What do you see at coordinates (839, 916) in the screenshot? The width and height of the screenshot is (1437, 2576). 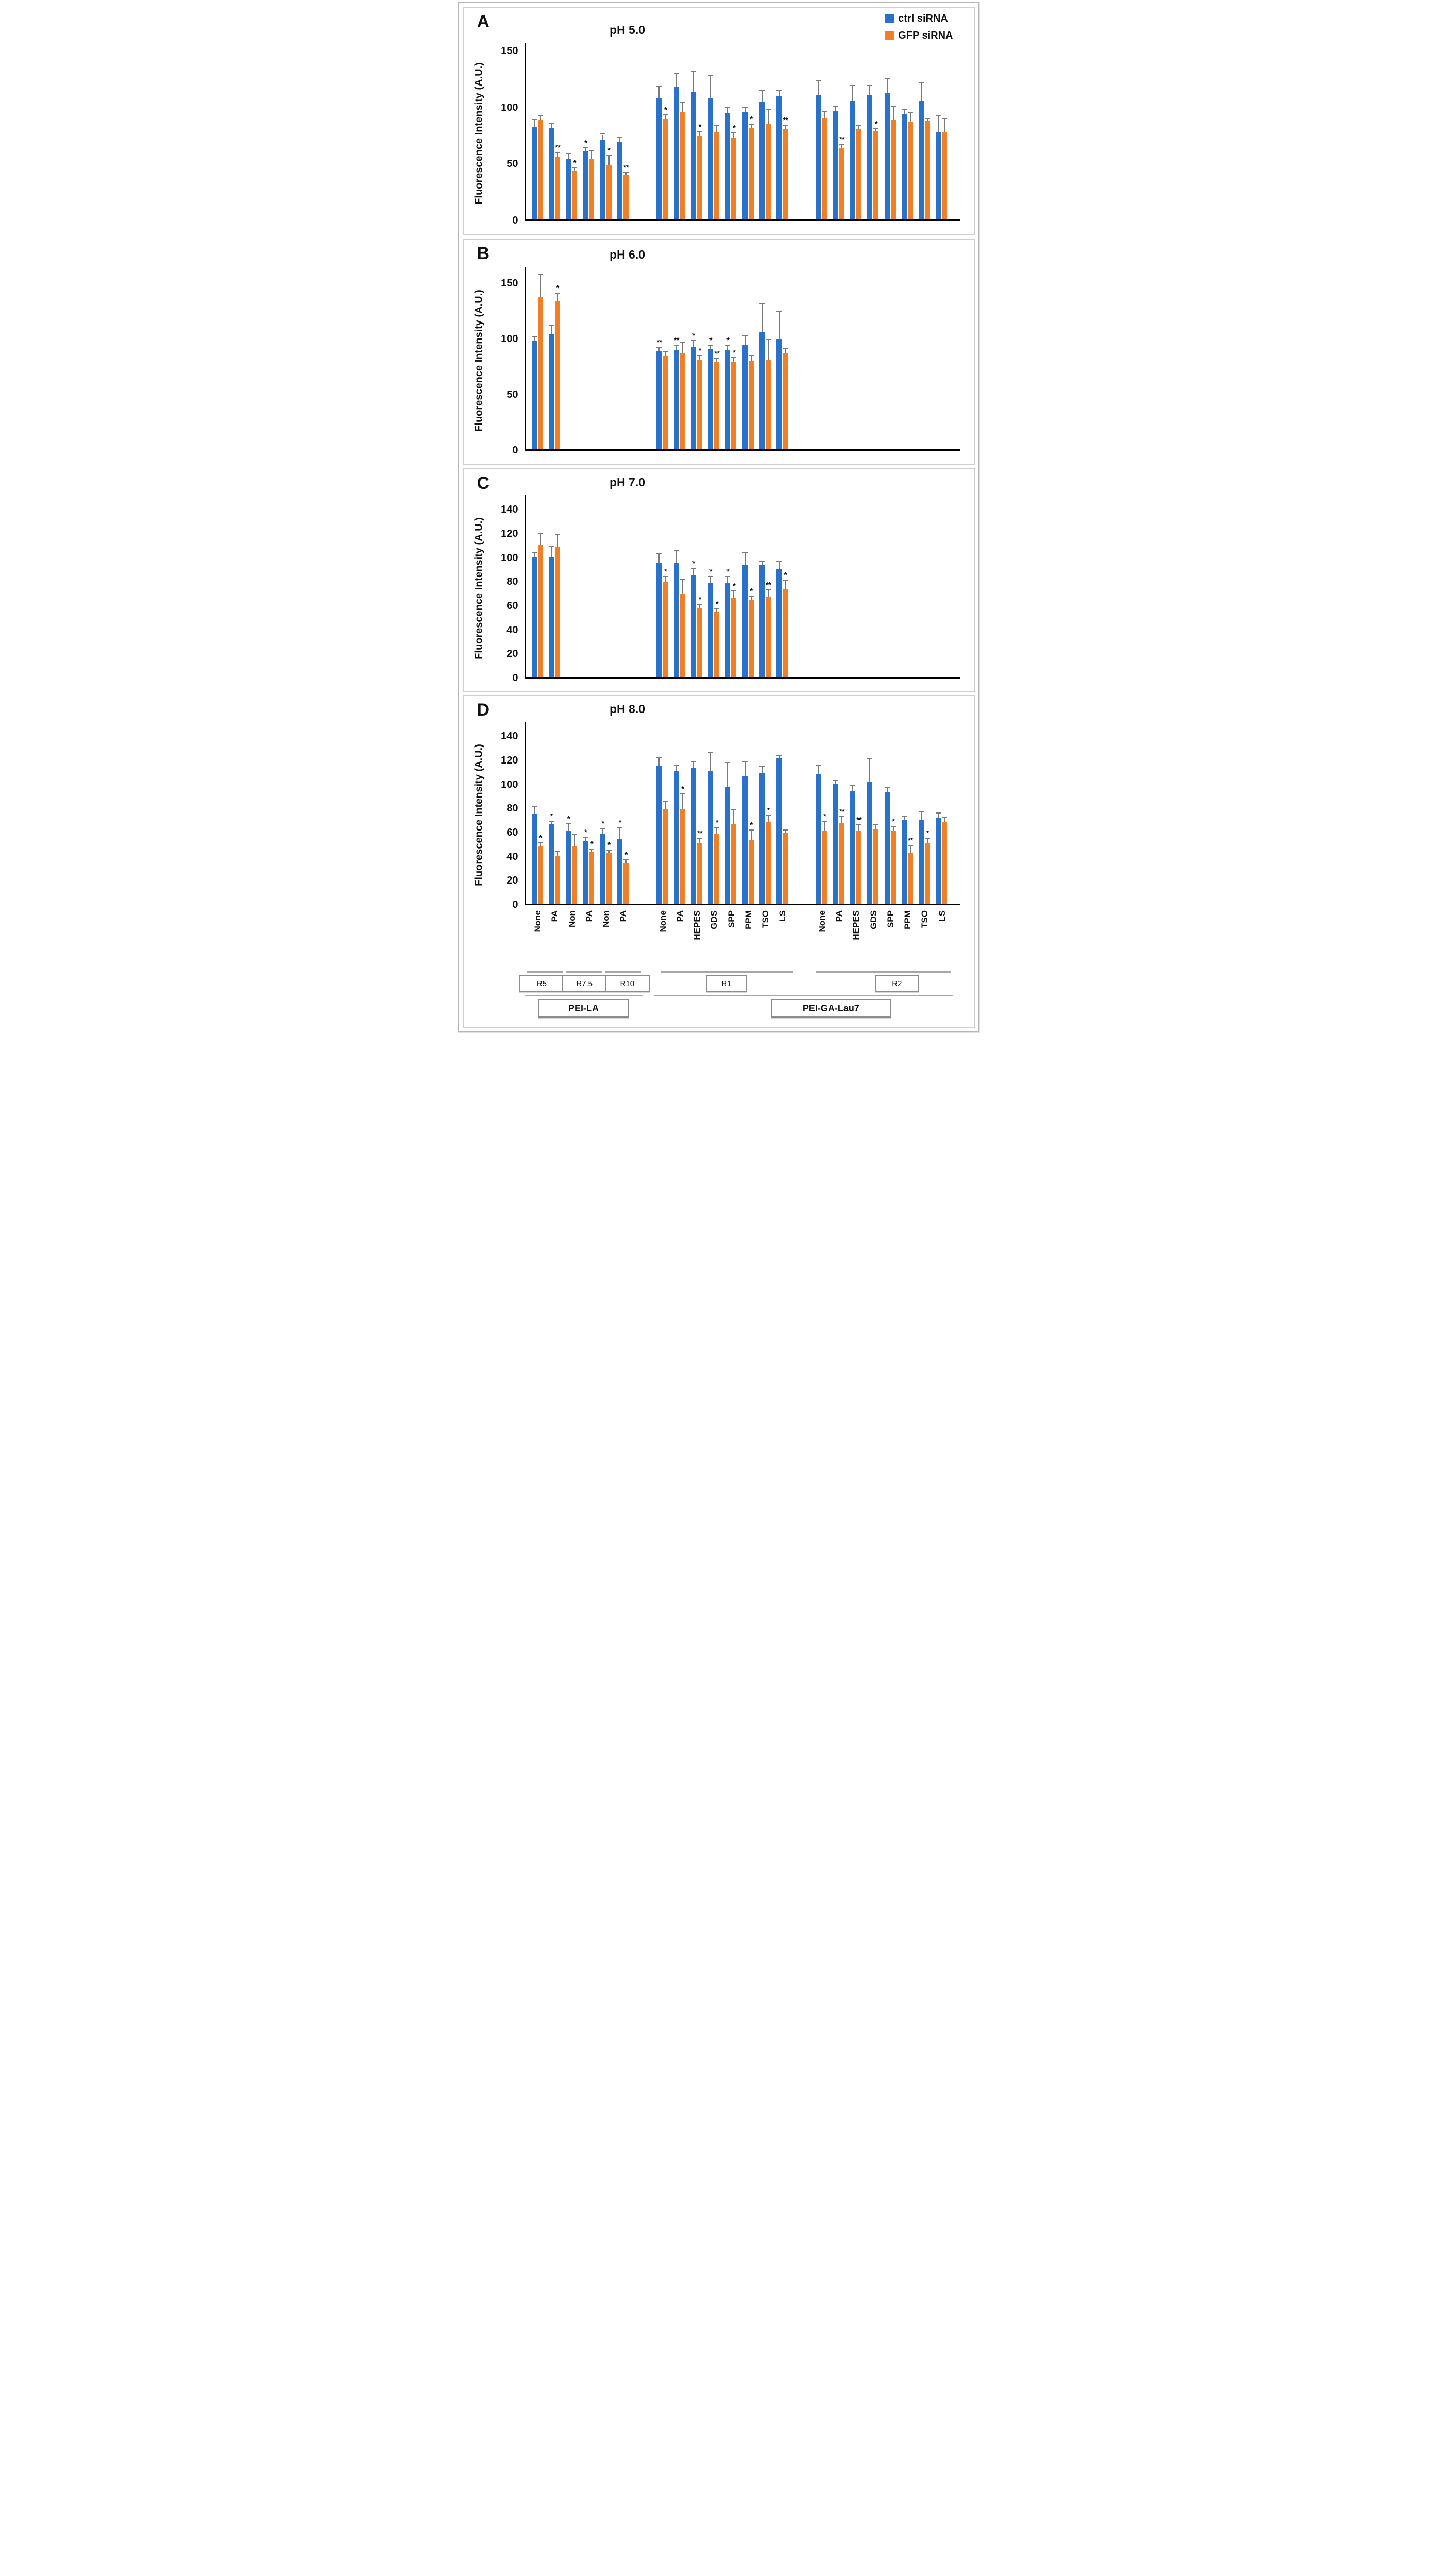 I see `x-tick-label: PA` at bounding box center [839, 916].